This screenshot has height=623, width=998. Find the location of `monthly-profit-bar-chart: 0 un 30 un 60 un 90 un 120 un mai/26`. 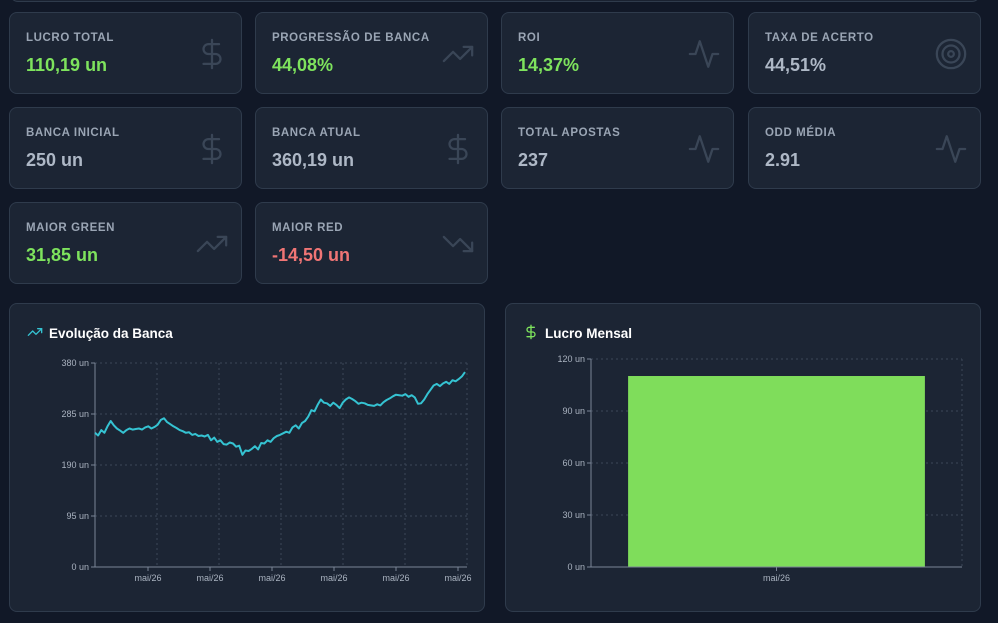

monthly-profit-bar-chart: 0 un 30 un 60 un 90 un 120 un mai/26 is located at coordinates (760, 468).